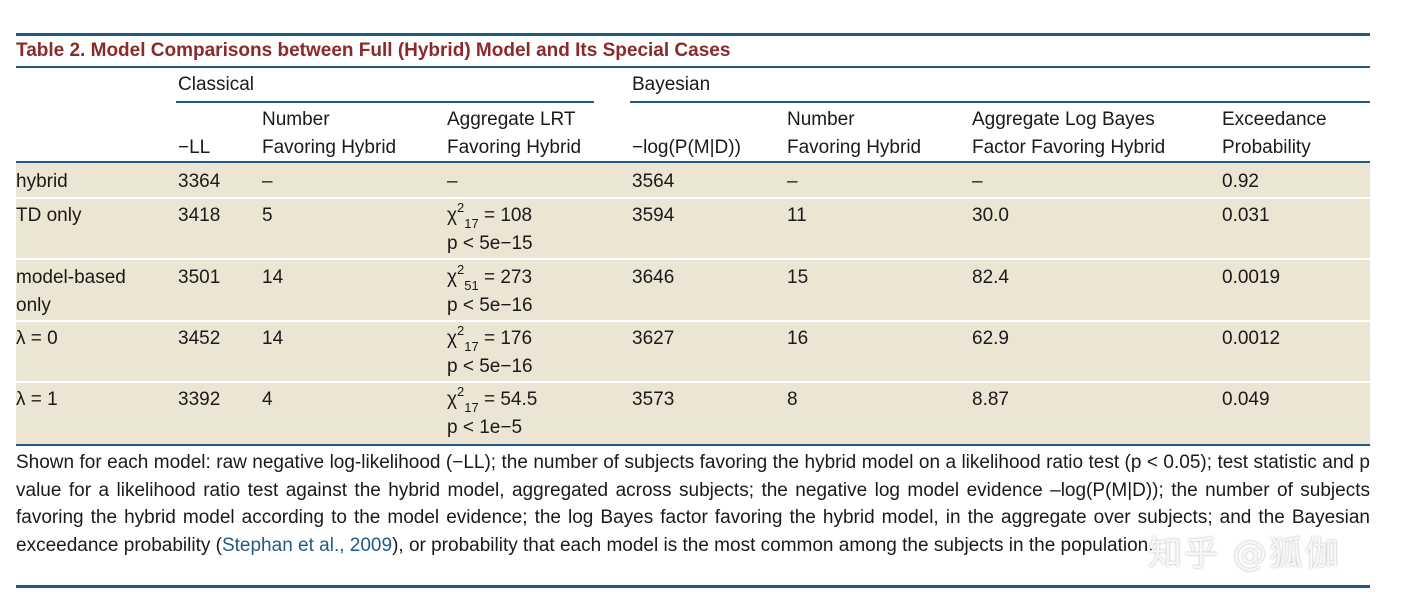 Image resolution: width=1405 pixels, height=608 pixels. What do you see at coordinates (854, 133) in the screenshot?
I see `col-header-number-favoring-bayes: Number Favoring Hybrid` at bounding box center [854, 133].